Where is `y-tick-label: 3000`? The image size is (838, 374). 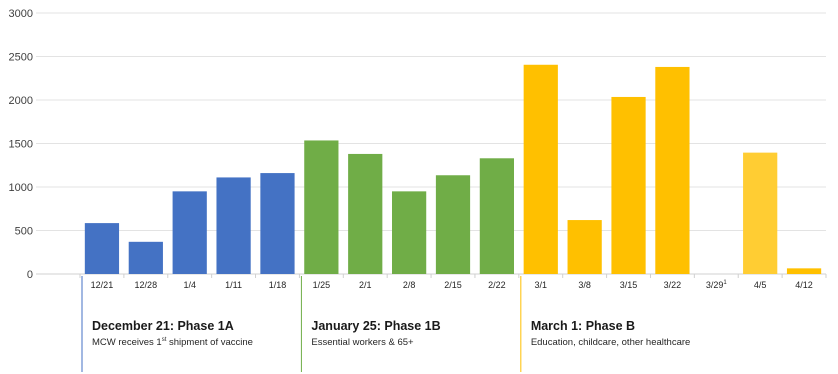 y-tick-label: 3000 is located at coordinates (21, 14).